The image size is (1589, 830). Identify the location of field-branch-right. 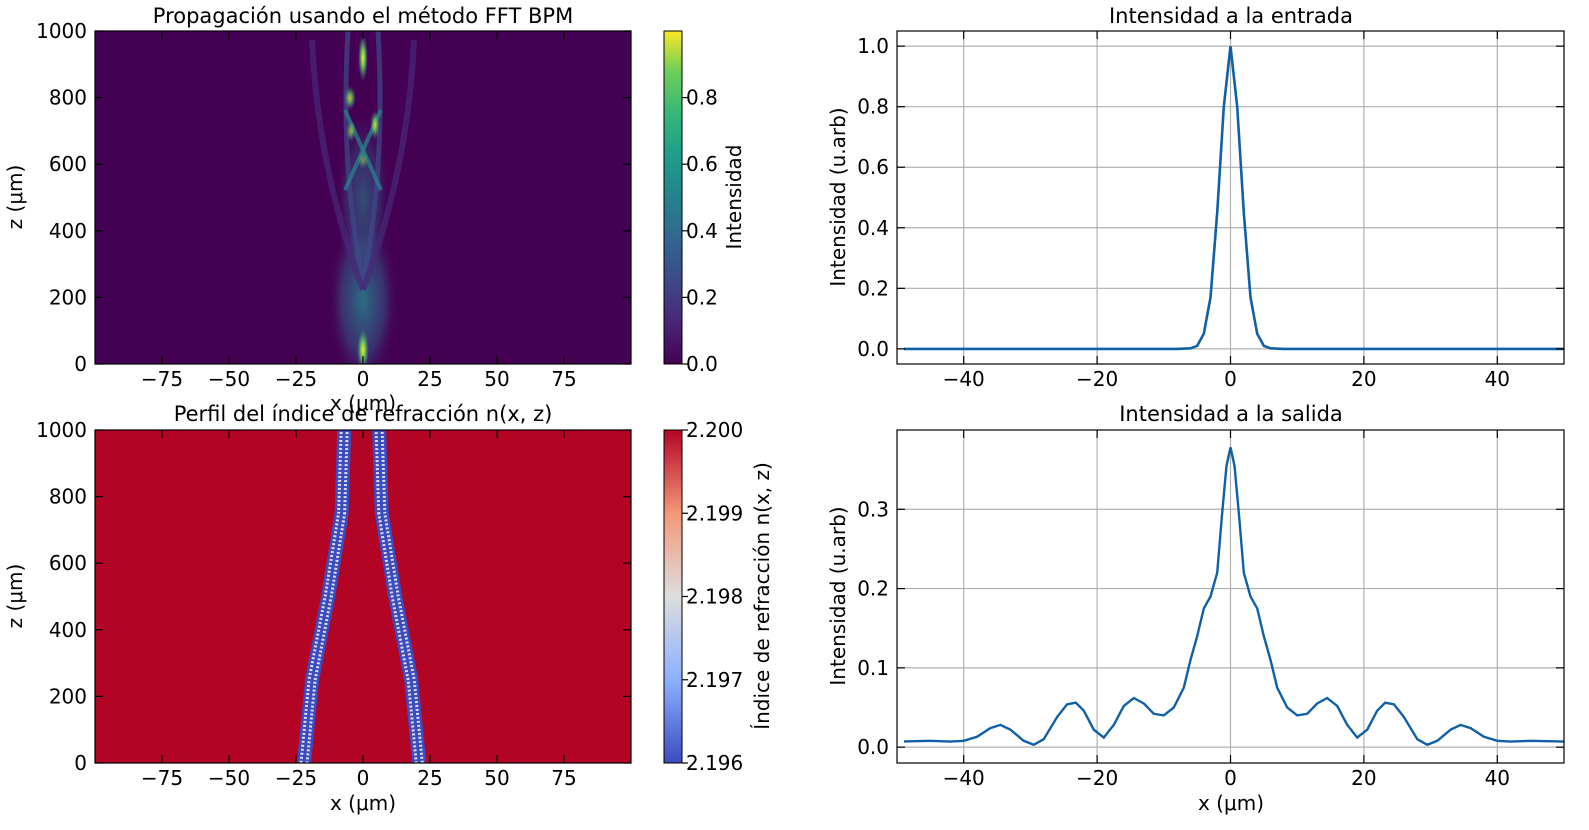
(371, 156).